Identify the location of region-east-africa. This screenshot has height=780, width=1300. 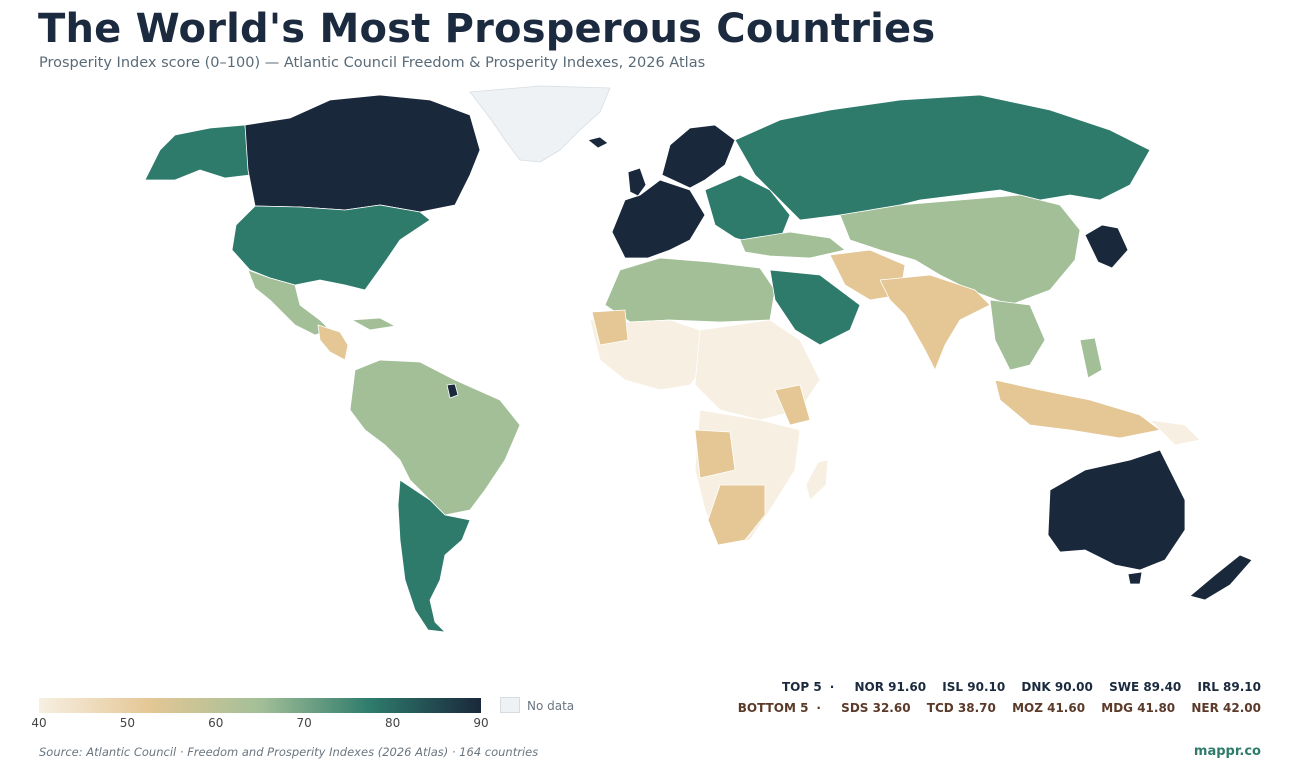
(792, 405).